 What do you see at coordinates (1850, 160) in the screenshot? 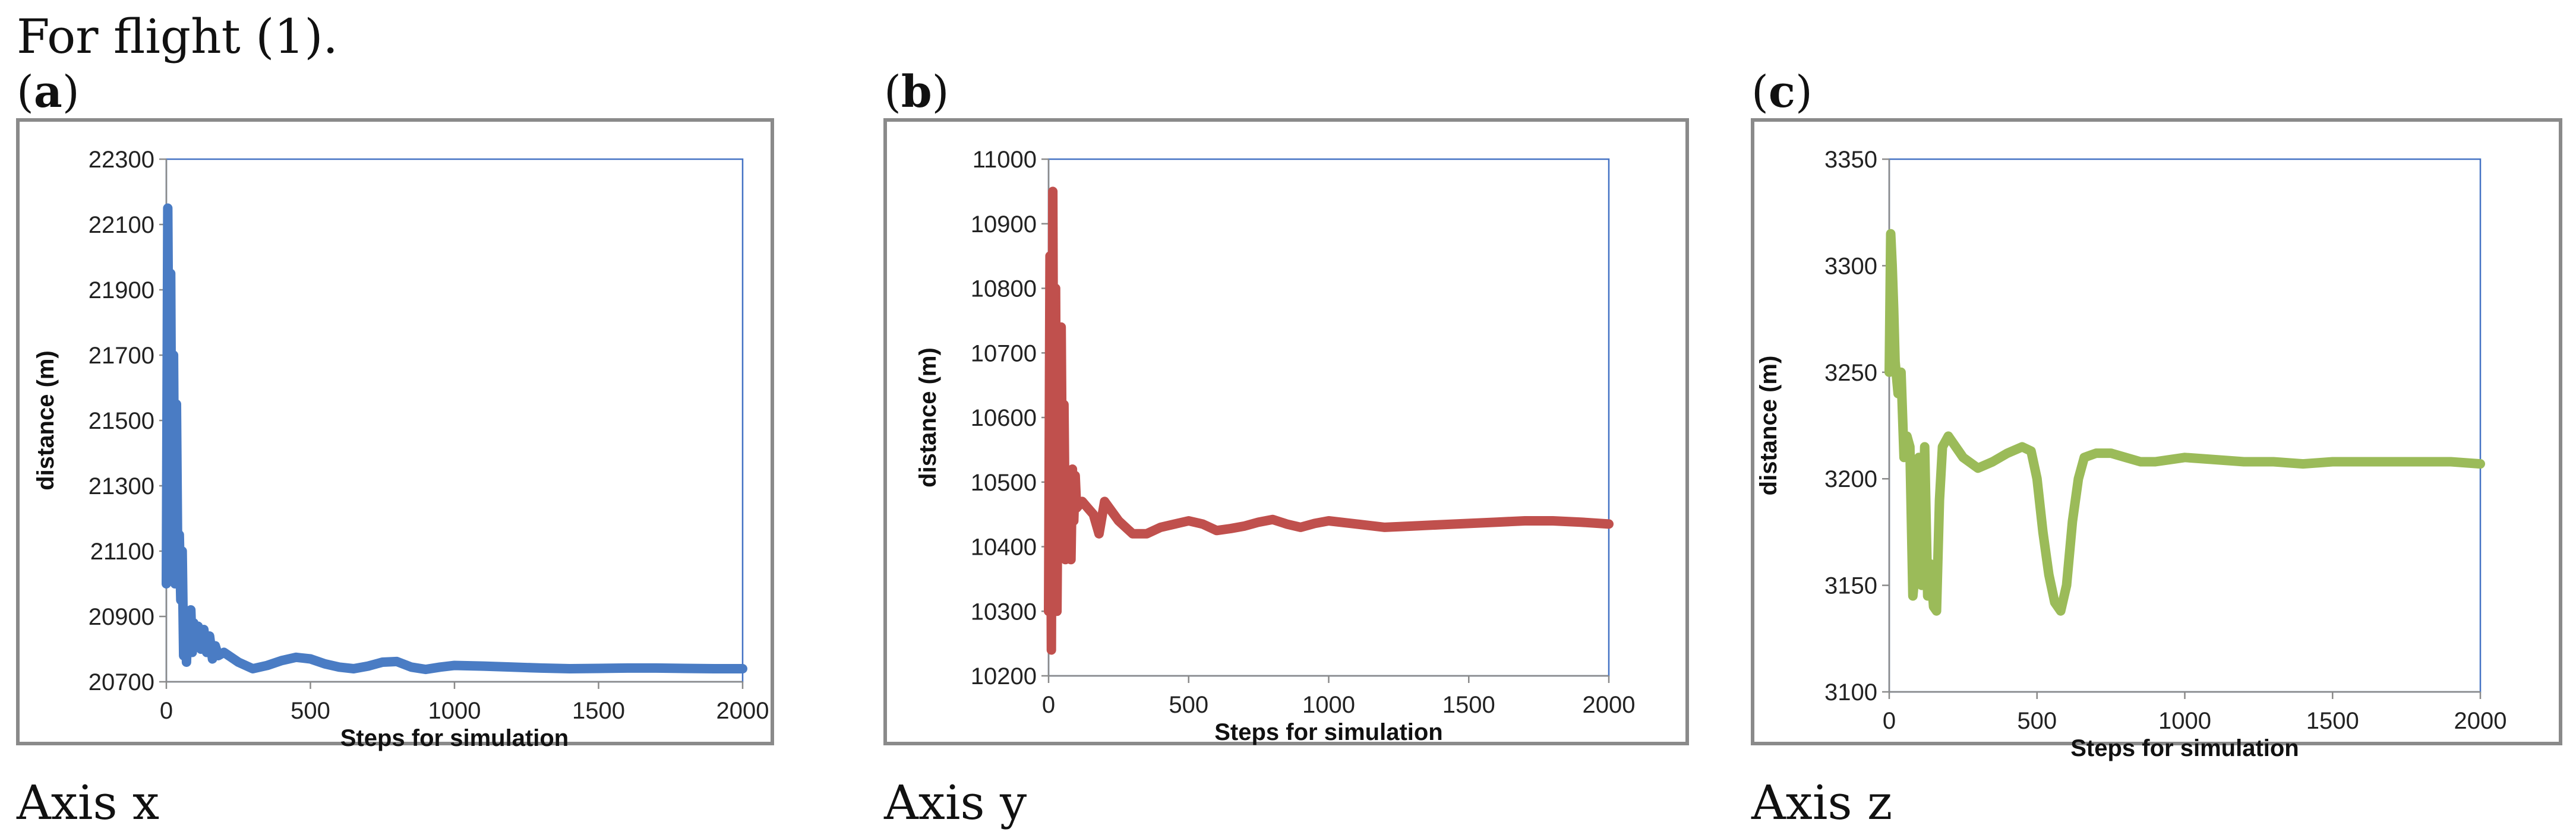
I see `chart-c-y-tick-label: 3350` at bounding box center [1850, 160].